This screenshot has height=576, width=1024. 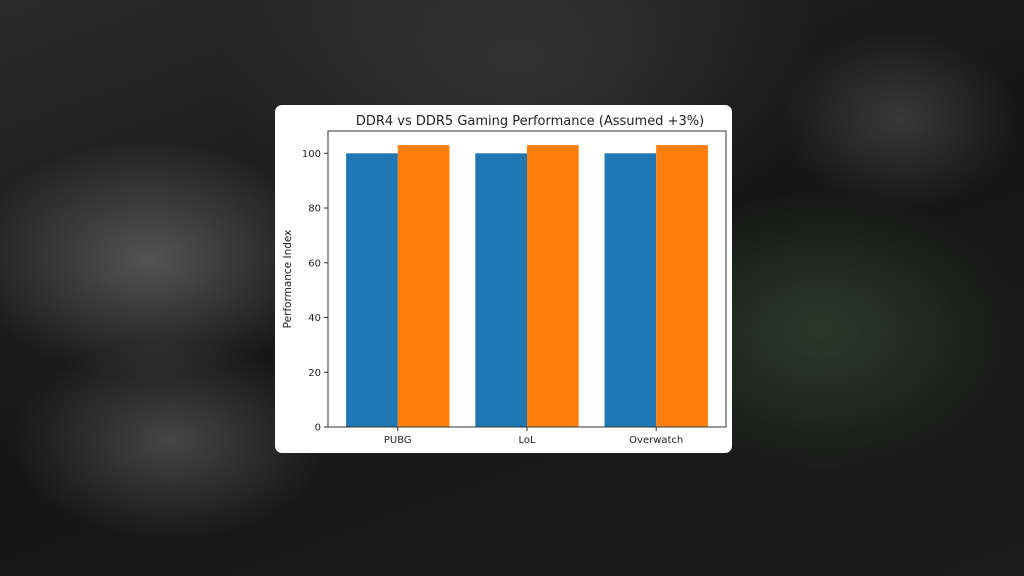 I want to click on bar-ddr4-pubg, so click(x=372, y=290).